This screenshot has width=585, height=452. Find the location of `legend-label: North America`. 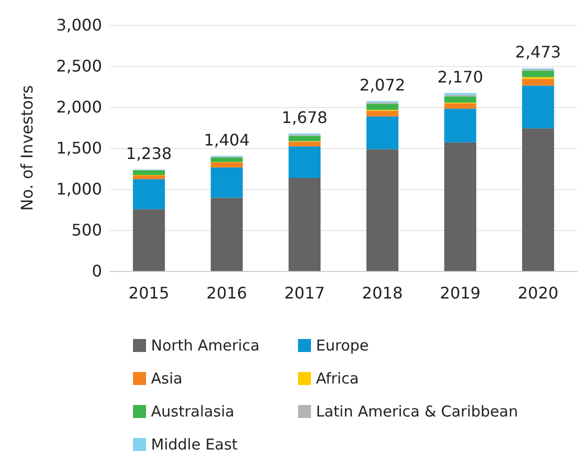

legend-label: North America is located at coordinates (205, 345).